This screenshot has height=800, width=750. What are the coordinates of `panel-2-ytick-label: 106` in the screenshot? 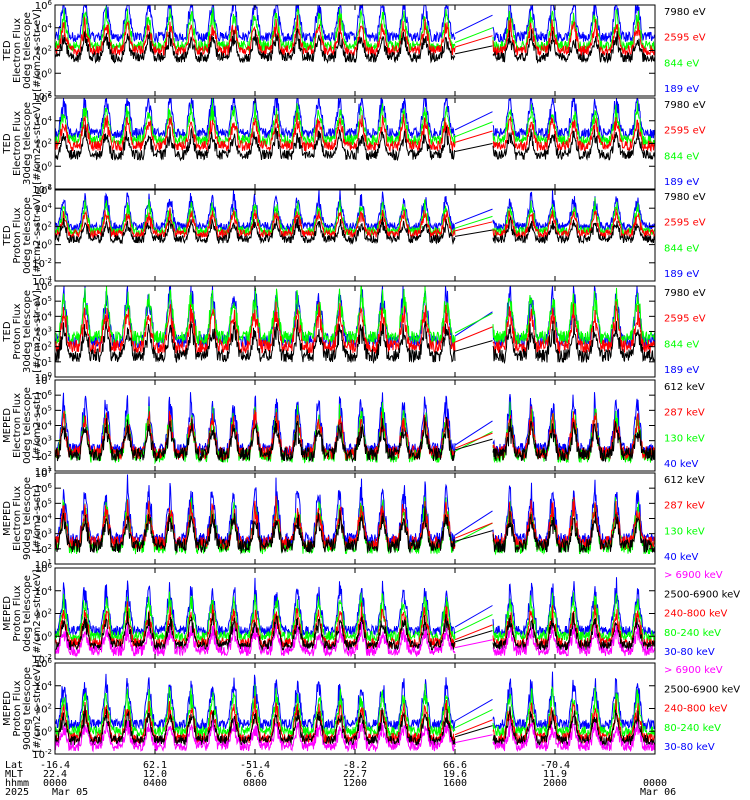 It's located at (44, 98).